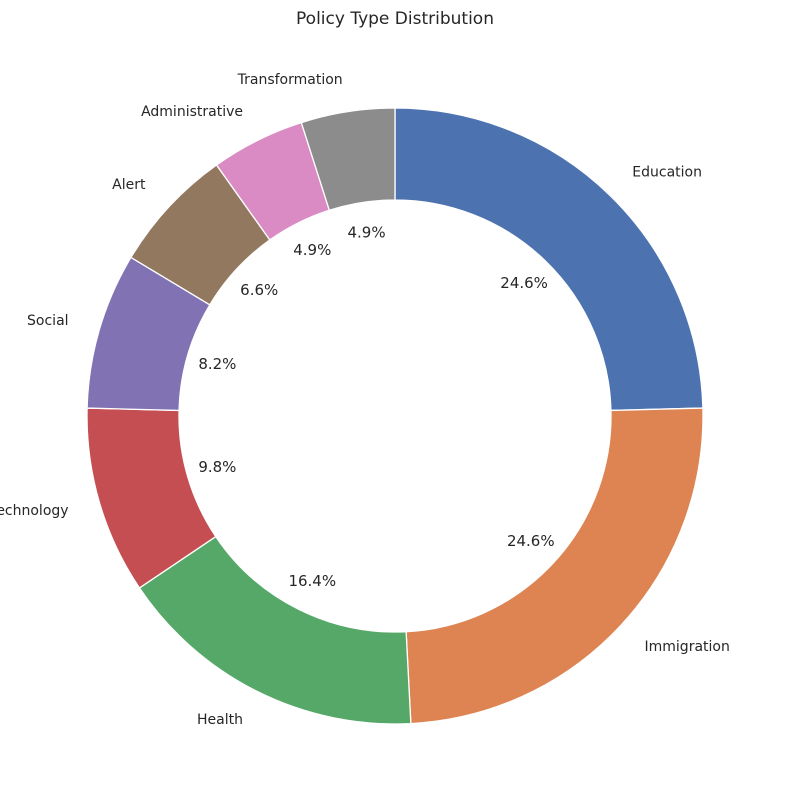 The height and width of the screenshot is (812, 807). Describe the element at coordinates (34, 511) in the screenshot. I see `label-technology: Technology` at that location.